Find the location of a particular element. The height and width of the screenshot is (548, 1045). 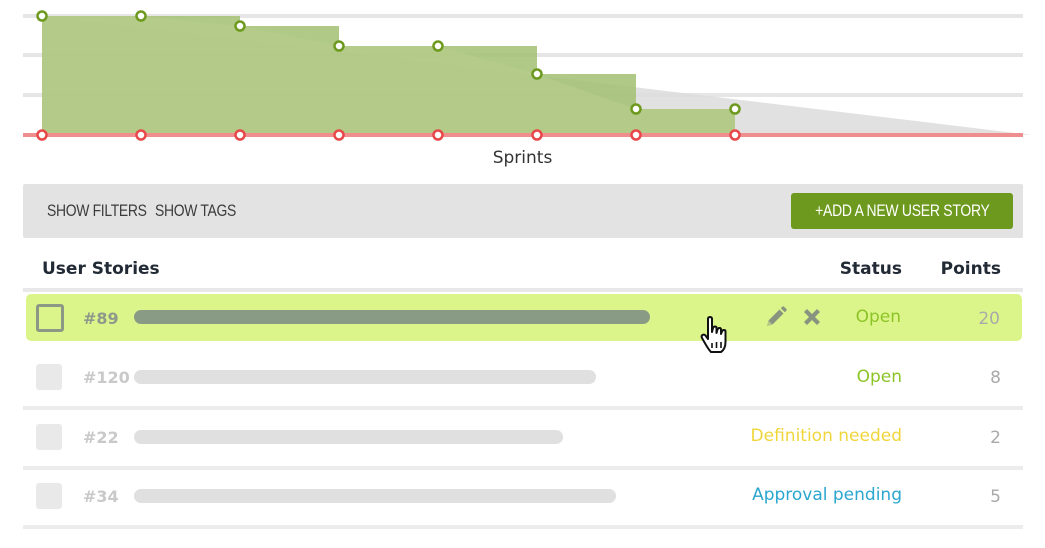

story-status: Definition needed is located at coordinates (826, 436).